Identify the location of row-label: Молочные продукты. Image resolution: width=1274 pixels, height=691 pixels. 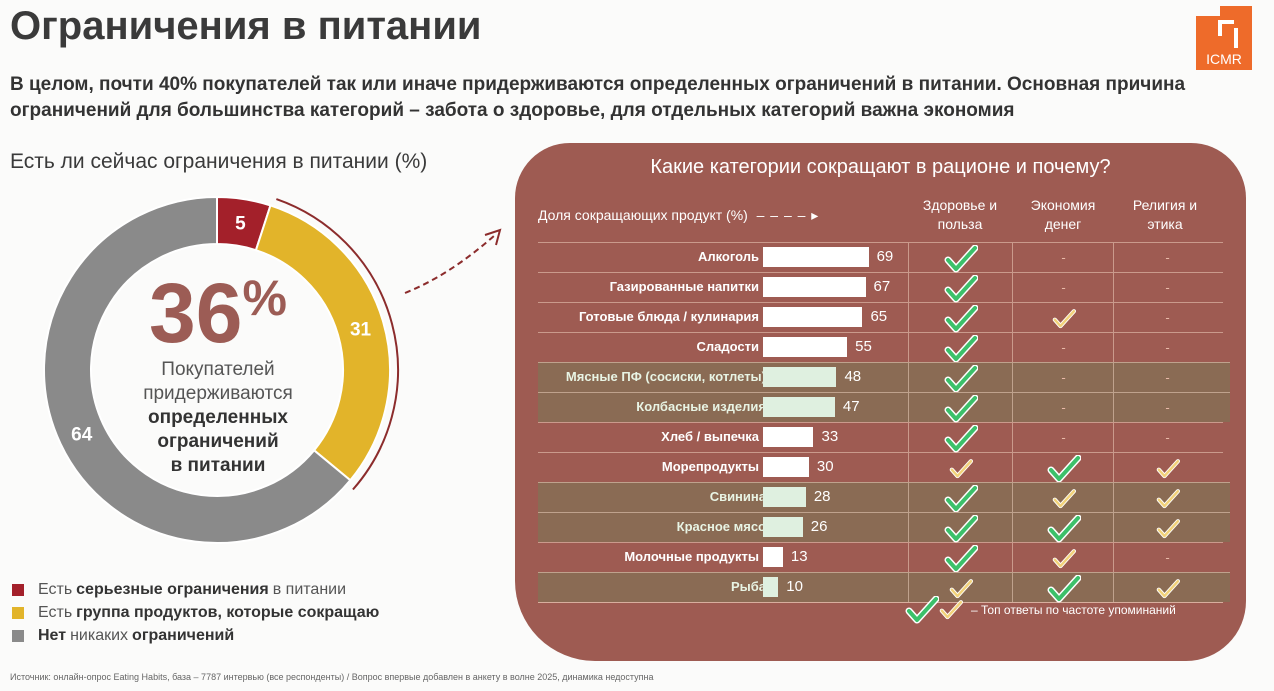
(691, 556).